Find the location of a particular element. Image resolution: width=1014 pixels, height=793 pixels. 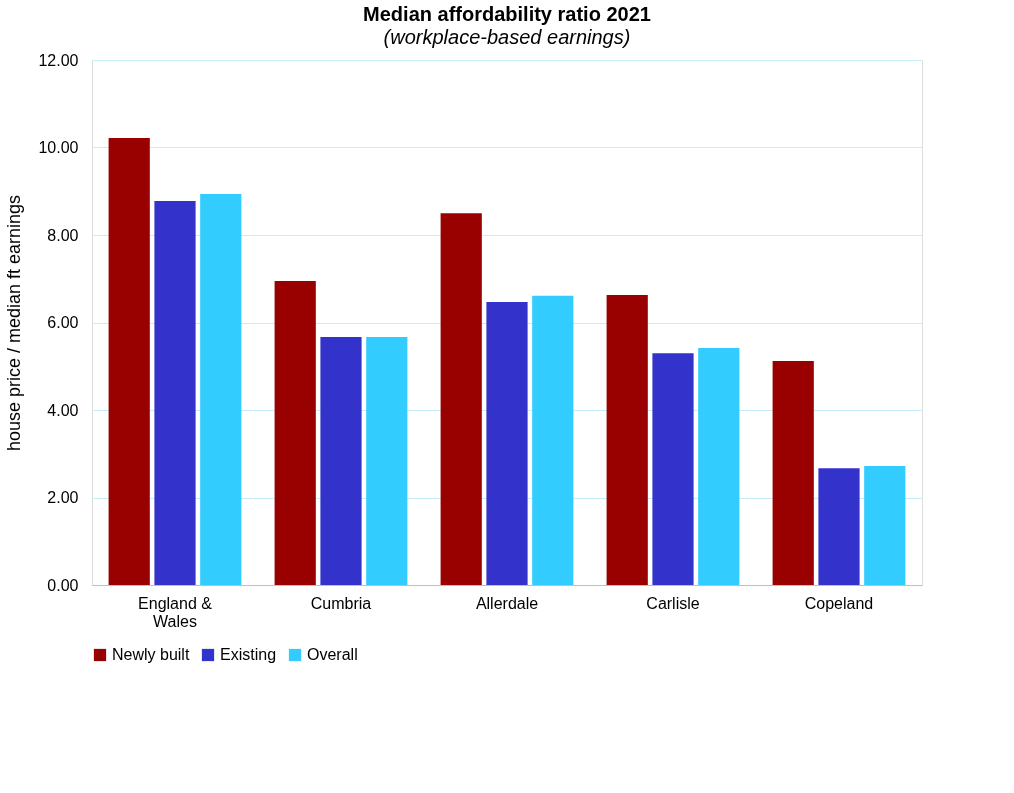

y-tick-label: 8.00 is located at coordinates (63, 235).